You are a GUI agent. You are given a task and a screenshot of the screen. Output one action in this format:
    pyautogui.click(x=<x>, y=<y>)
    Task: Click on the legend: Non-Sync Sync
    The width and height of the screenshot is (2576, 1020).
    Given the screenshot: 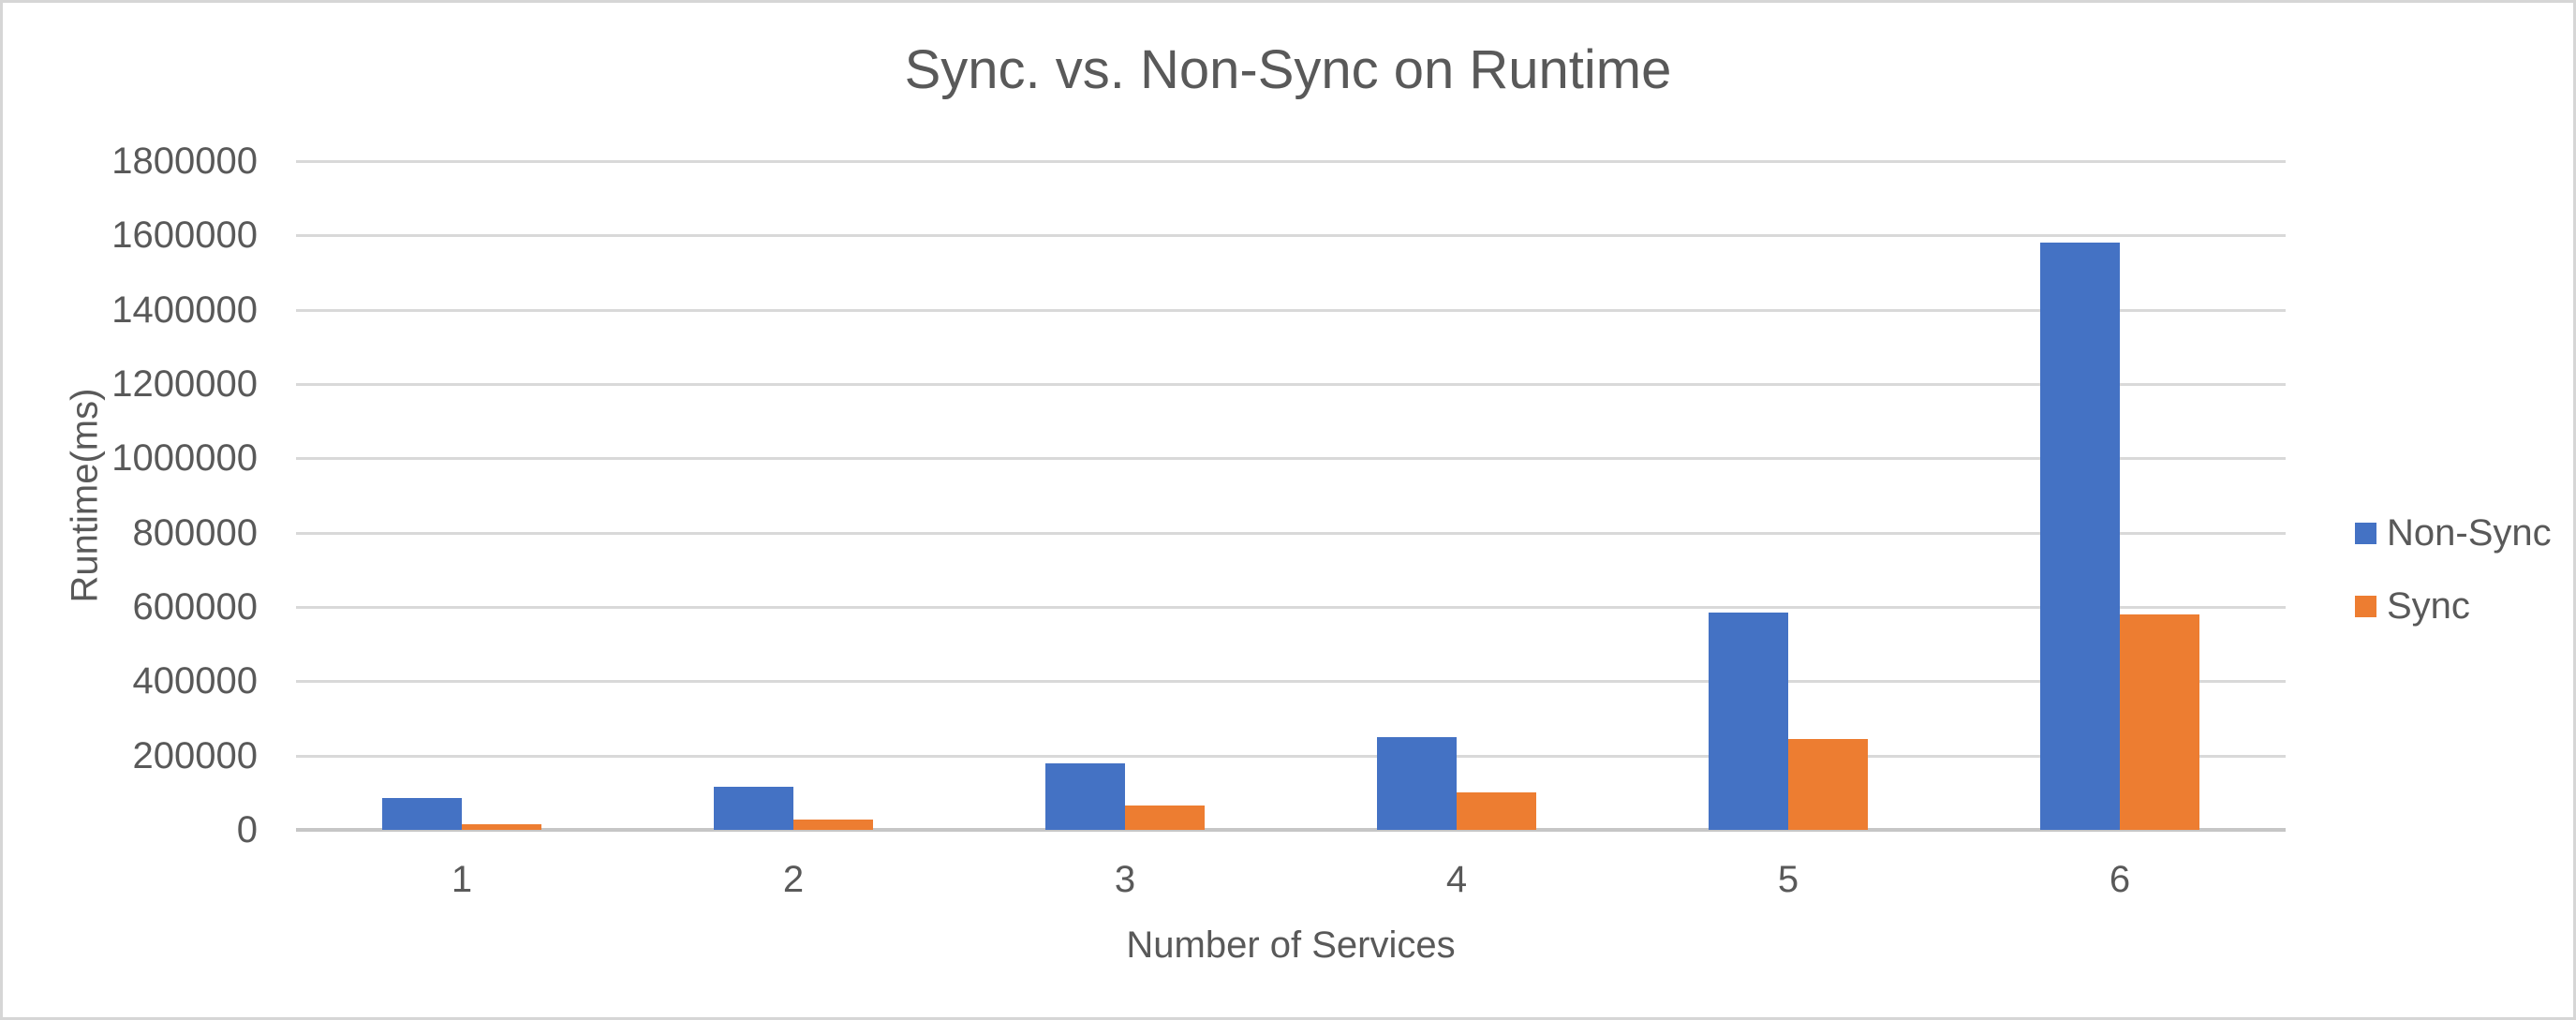 What is the action you would take?
    pyautogui.click(x=2453, y=584)
    